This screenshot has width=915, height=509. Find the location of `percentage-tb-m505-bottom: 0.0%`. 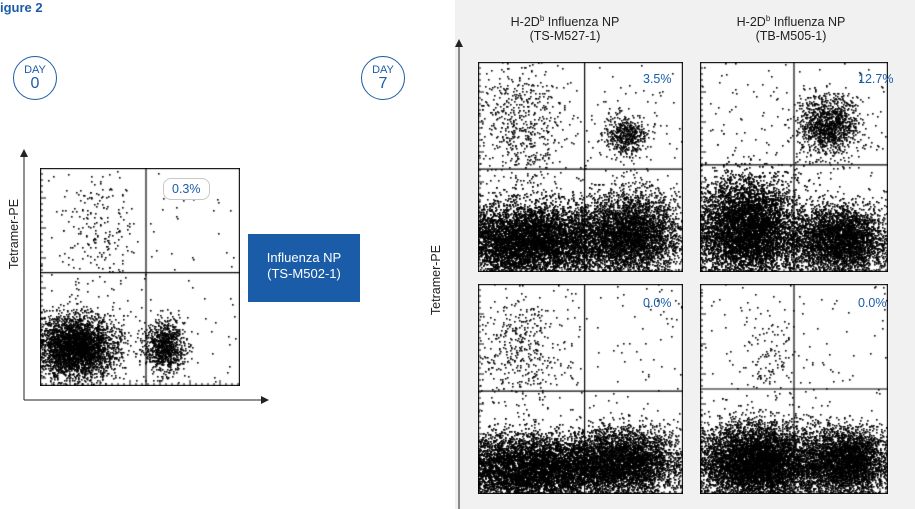

percentage-tb-m505-bottom: 0.0% is located at coordinates (872, 303).